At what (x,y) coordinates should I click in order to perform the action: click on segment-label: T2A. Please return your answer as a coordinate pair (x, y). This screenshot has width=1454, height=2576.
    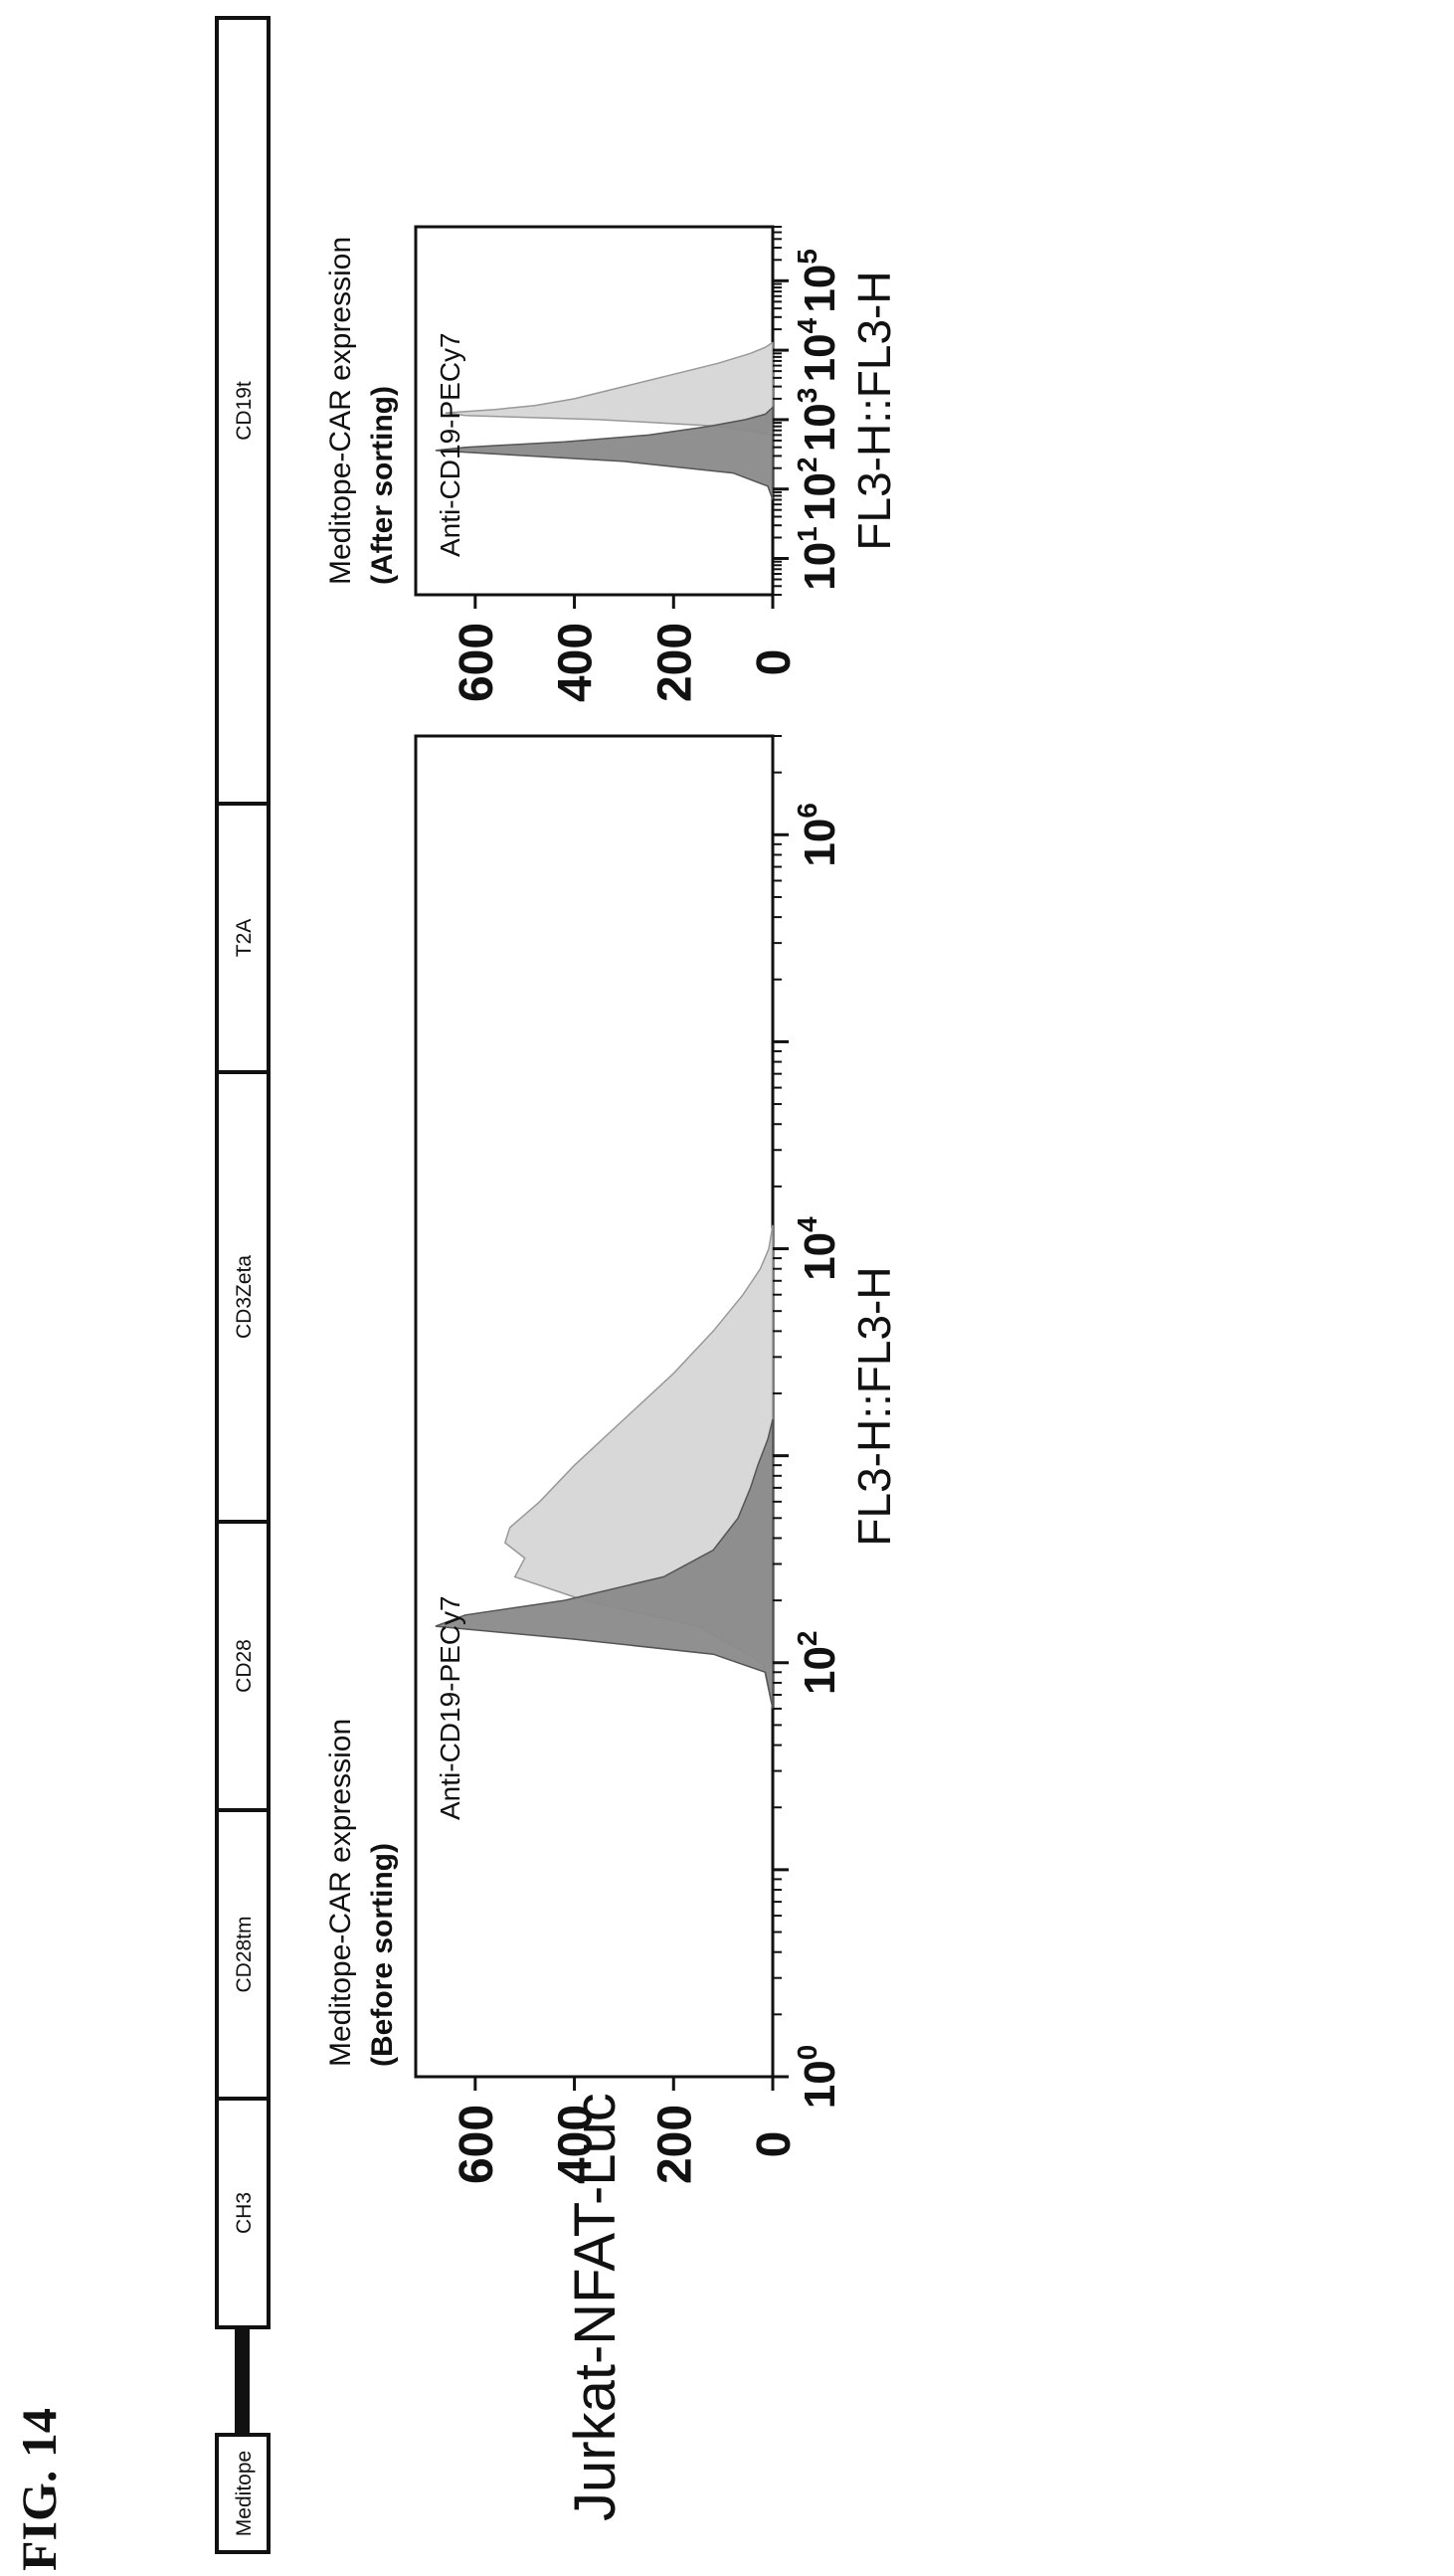
    Looking at the image, I should click on (244, 938).